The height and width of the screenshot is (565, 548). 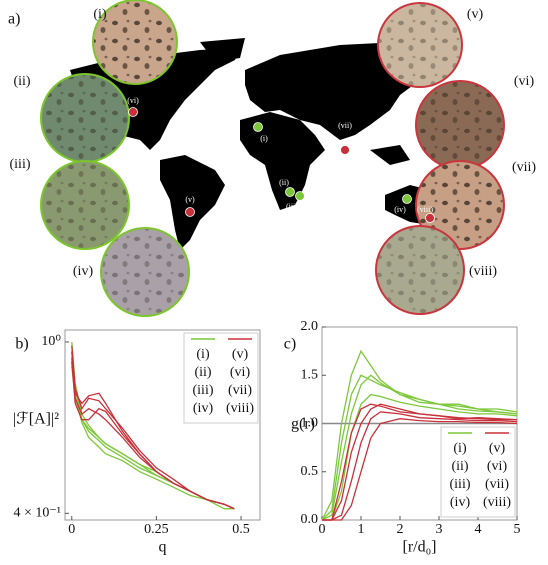 What do you see at coordinates (21, 81) in the screenshot?
I see `inset-label: (ii)` at bounding box center [21, 81].